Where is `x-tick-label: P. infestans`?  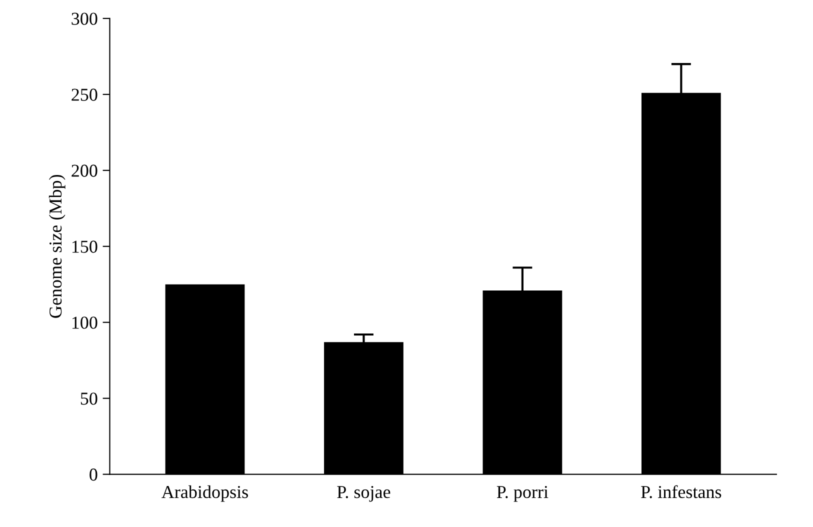 x-tick-label: P. infestans is located at coordinates (681, 491).